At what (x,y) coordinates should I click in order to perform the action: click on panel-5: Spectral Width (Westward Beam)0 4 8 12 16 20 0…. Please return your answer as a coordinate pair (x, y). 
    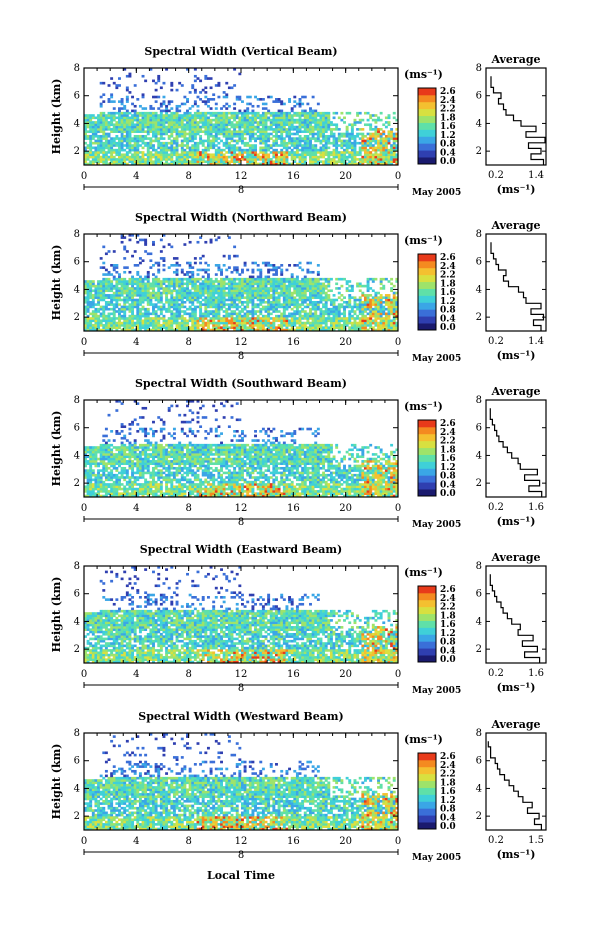
    Looking at the image, I should click on (298, 786).